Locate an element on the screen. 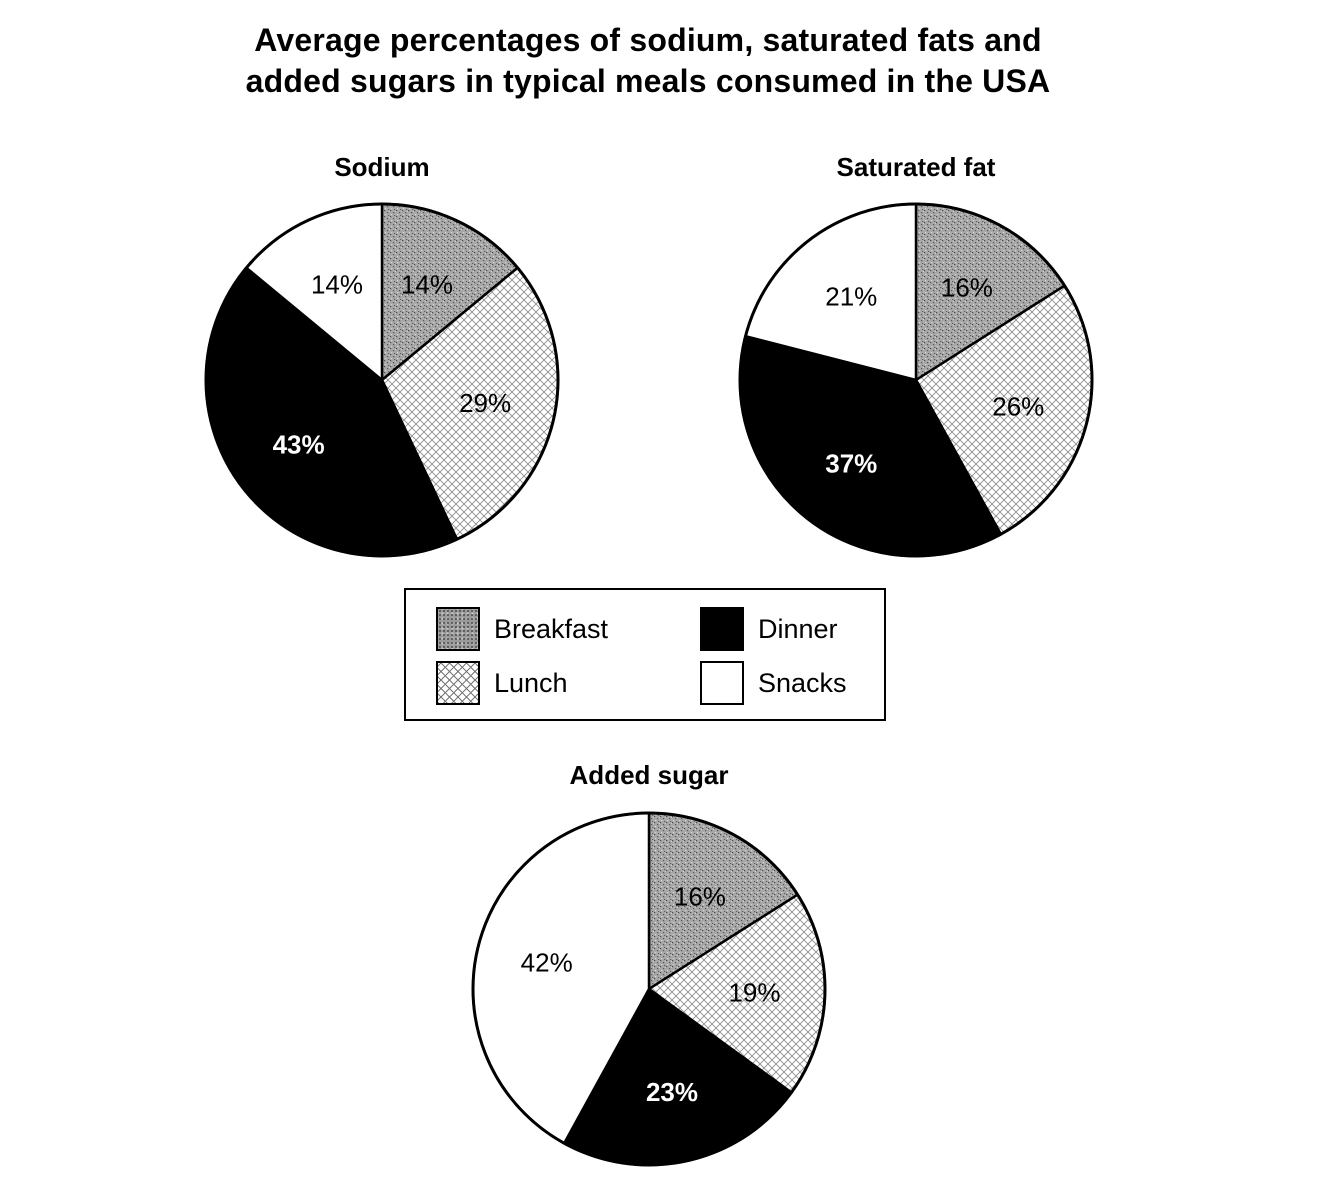 The image size is (1324, 1188). pie-title-sodium: Sodium is located at coordinates (381, 167).